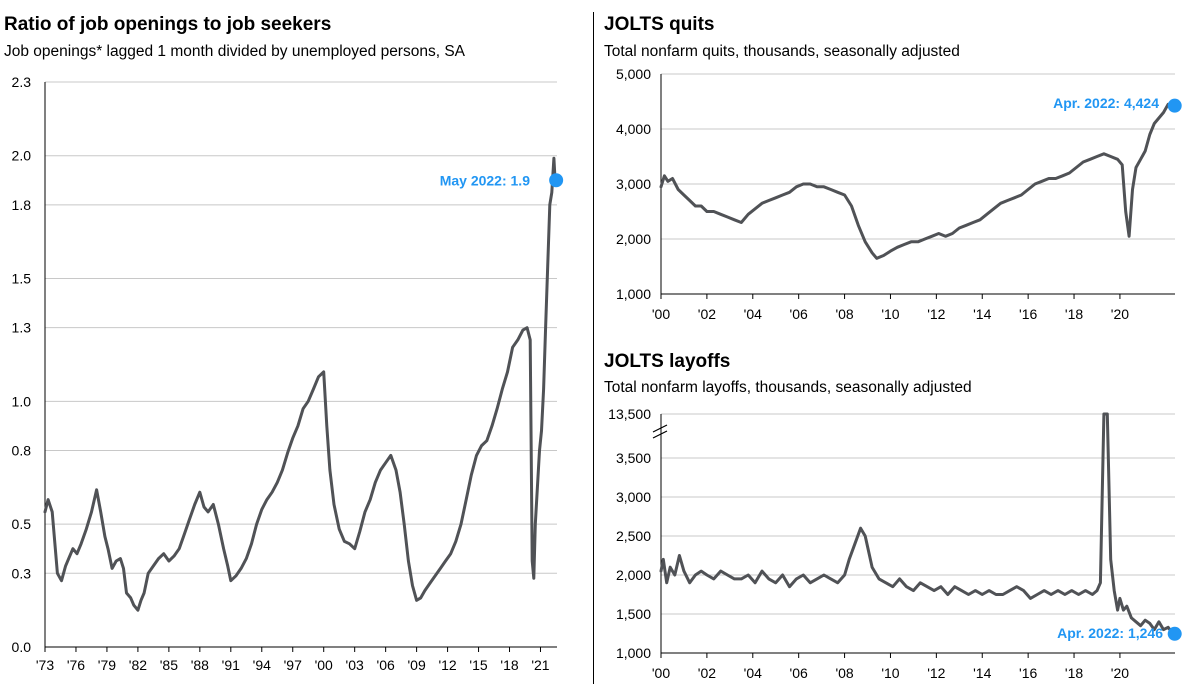  I want to click on layoffs-y-tick-label: 13,500, so click(629, 414).